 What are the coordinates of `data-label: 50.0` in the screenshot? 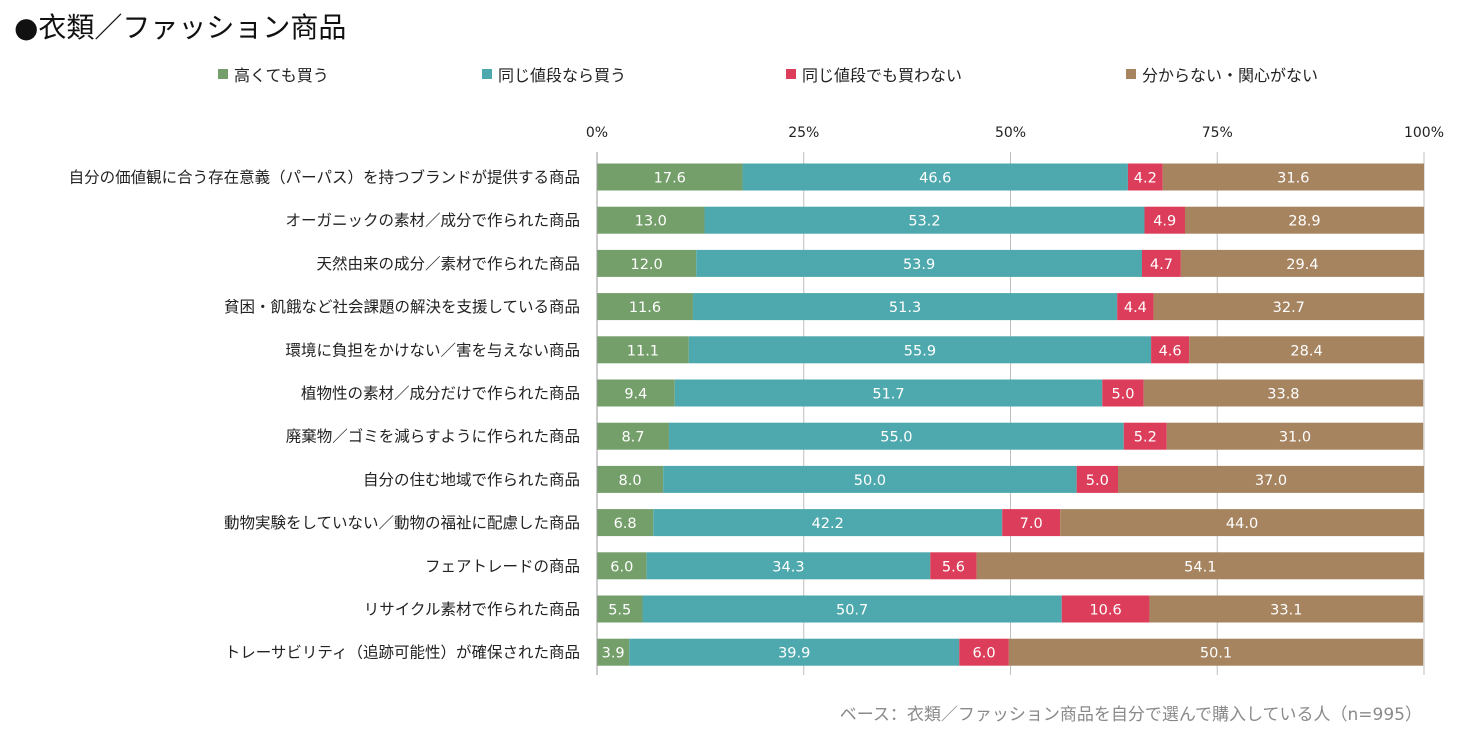 It's located at (870, 481).